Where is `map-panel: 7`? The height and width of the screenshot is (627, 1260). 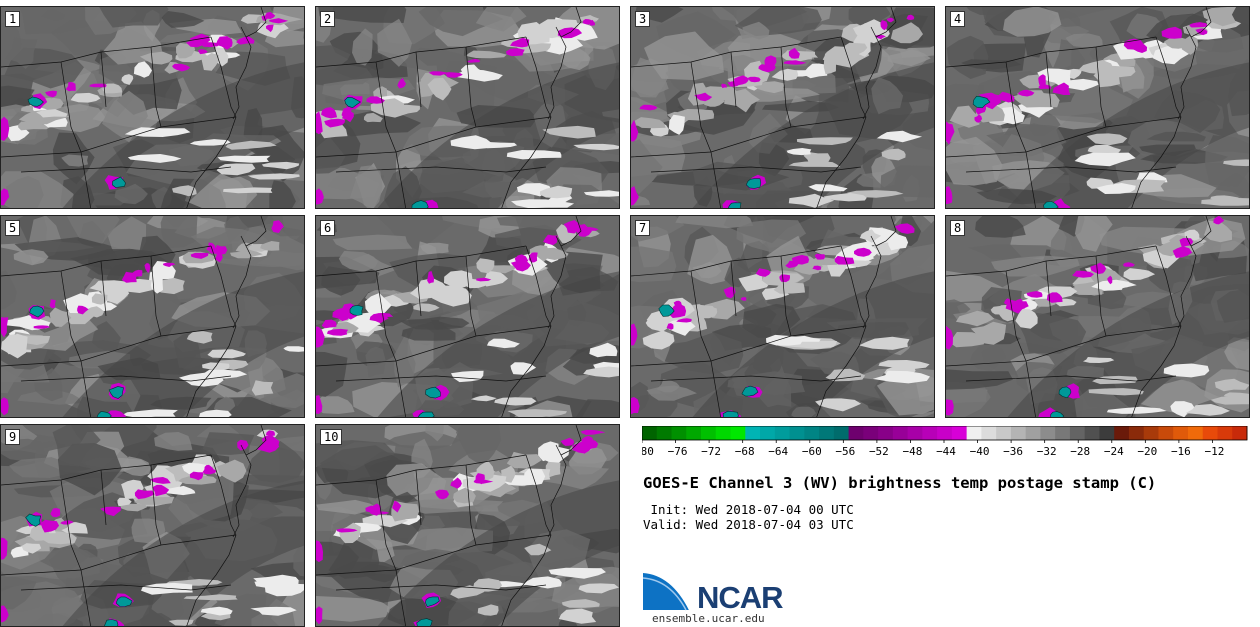
map-panel: 7 is located at coordinates (782, 316).